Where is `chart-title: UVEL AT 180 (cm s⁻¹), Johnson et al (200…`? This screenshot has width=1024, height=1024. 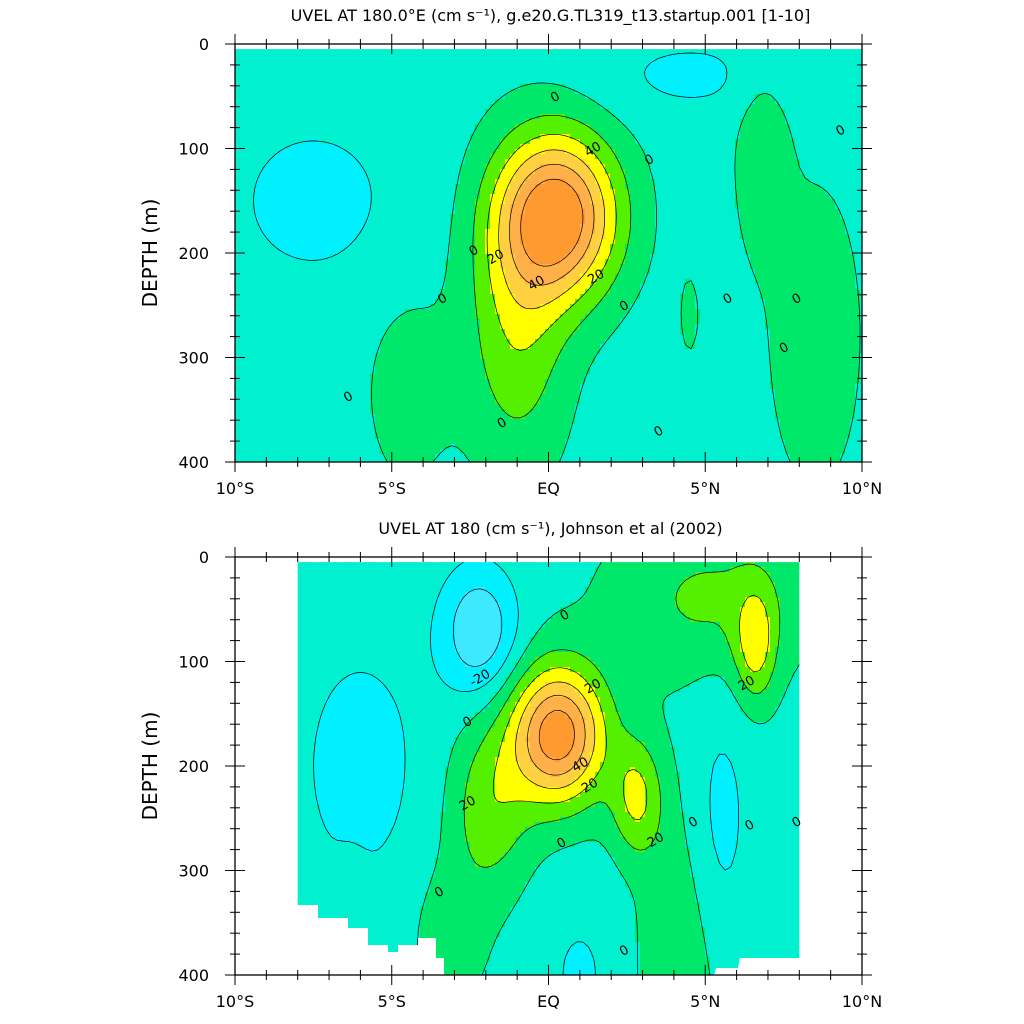
chart-title: UVEL AT 180 (cm s⁻¹), Johnson et al (200… is located at coordinates (550, 528).